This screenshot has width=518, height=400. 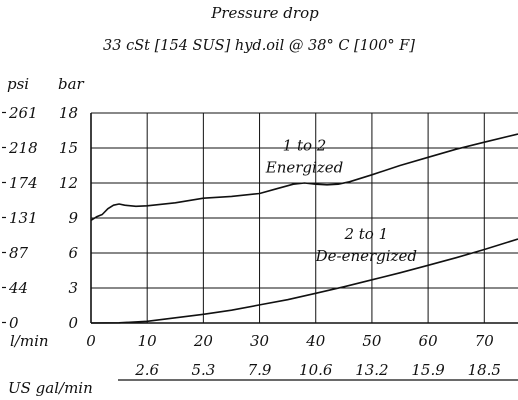 What do you see at coordinates (91, 341) in the screenshot?
I see `x-tick-label: 0` at bounding box center [91, 341].